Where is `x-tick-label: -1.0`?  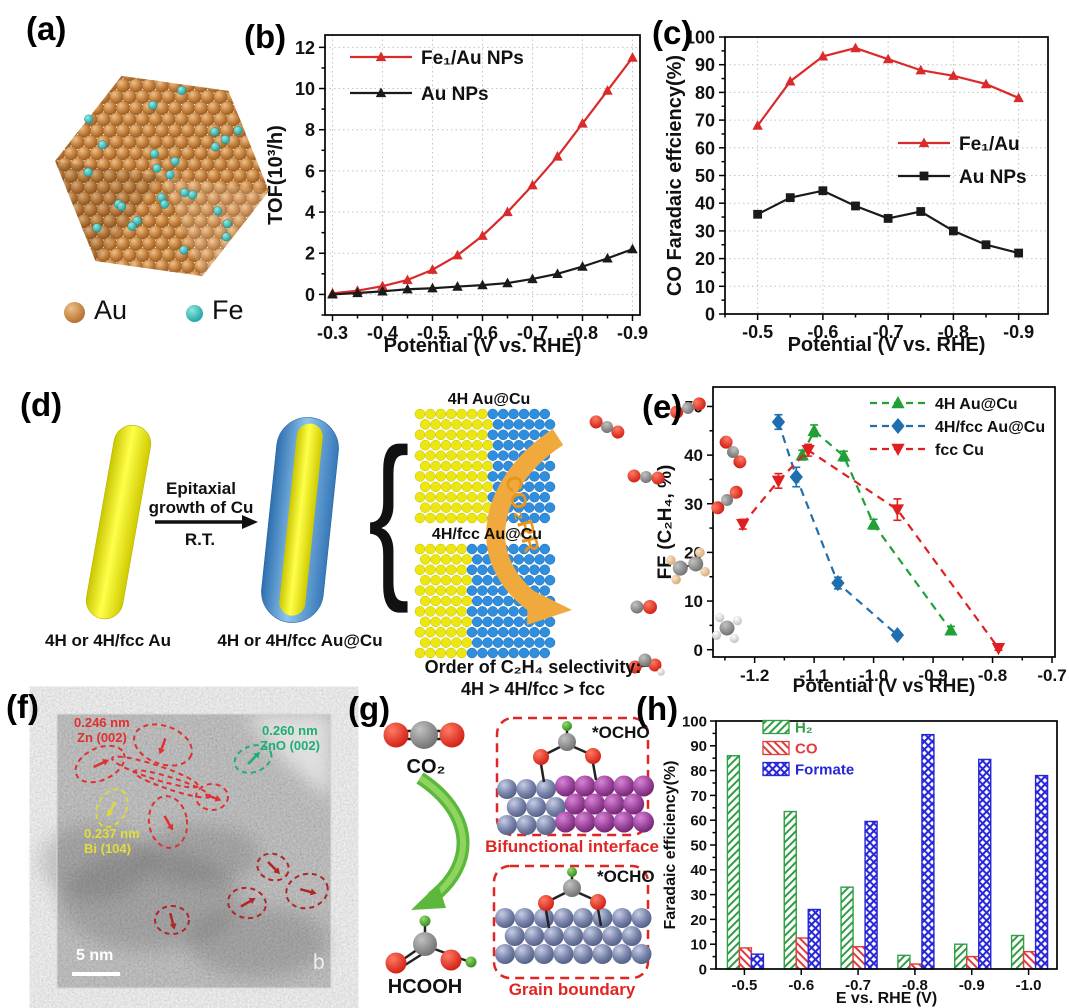
x-tick-label: -1.0 is located at coordinates (873, 675).